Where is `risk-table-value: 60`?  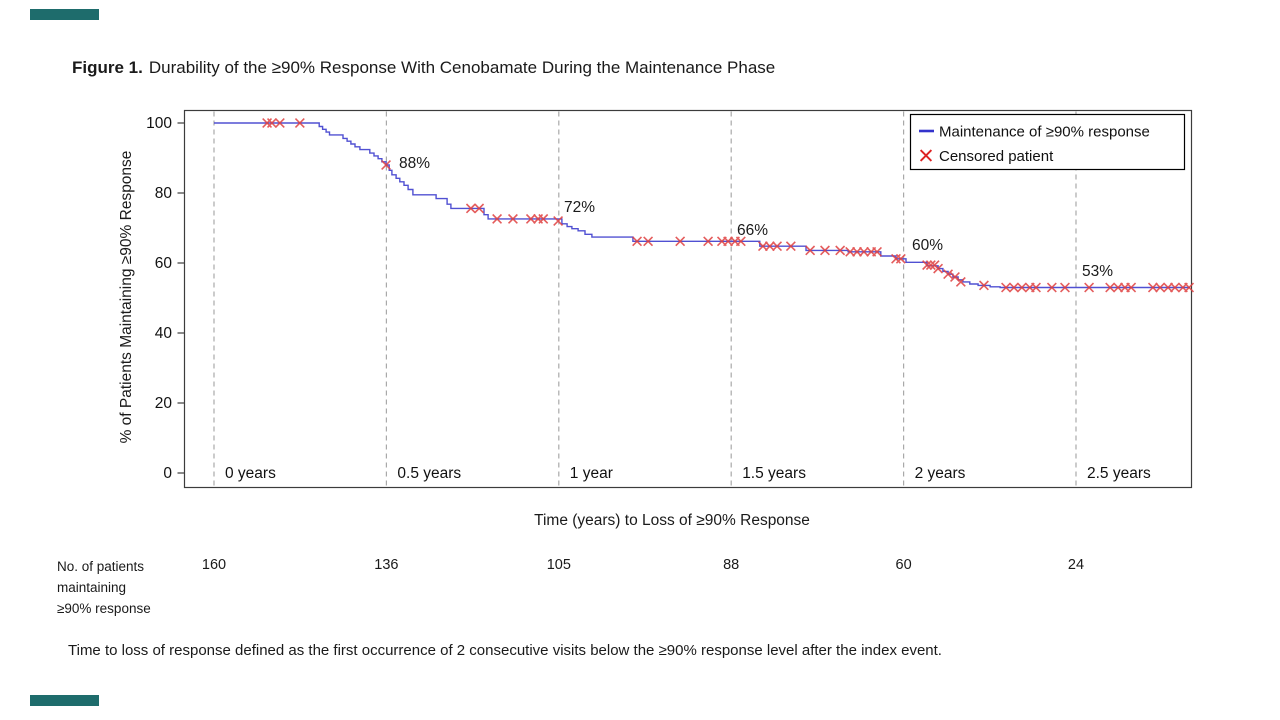 risk-table-value: 60 is located at coordinates (903, 565).